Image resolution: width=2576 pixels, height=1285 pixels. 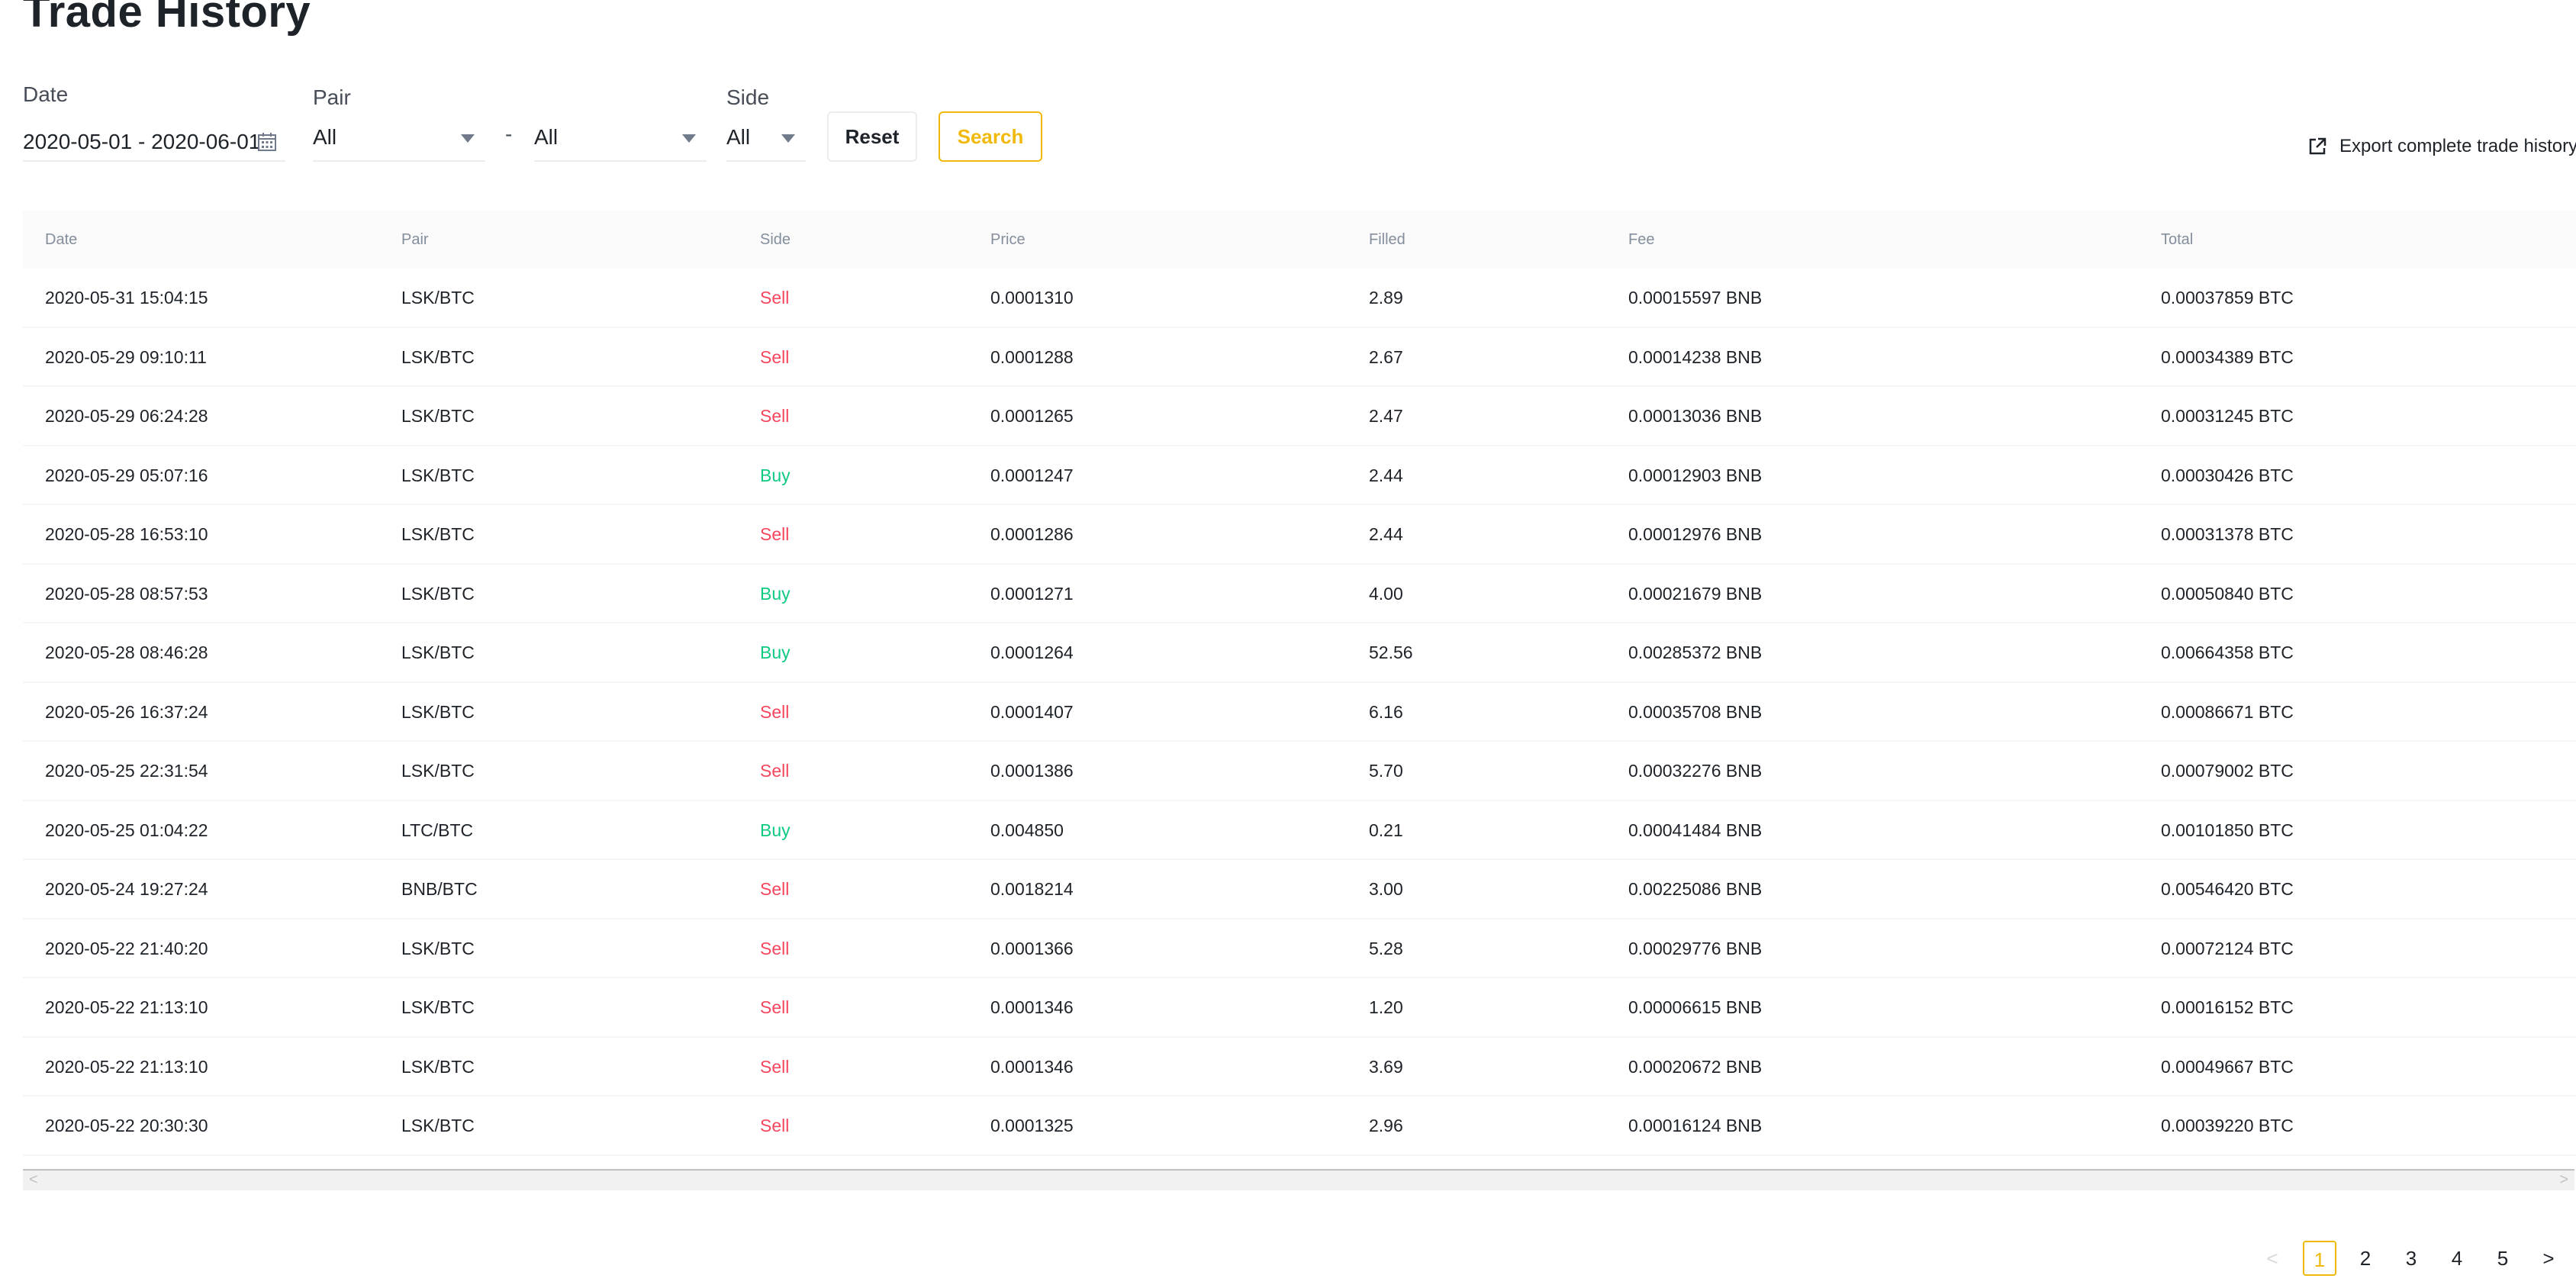 What do you see at coordinates (1032, 1066) in the screenshot?
I see `cell-price: 0.0001346` at bounding box center [1032, 1066].